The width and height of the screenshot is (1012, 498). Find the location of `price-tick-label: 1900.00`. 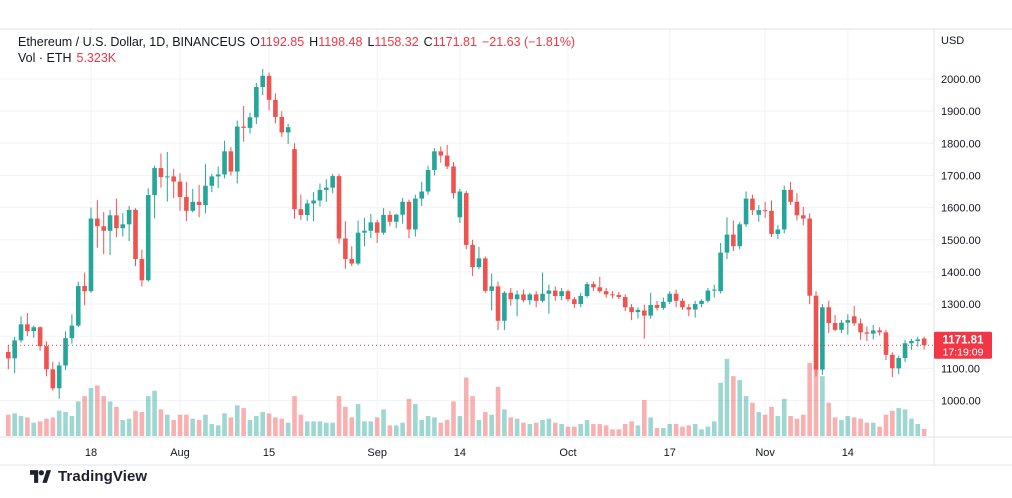

price-tick-label: 1900.00 is located at coordinates (961, 112).